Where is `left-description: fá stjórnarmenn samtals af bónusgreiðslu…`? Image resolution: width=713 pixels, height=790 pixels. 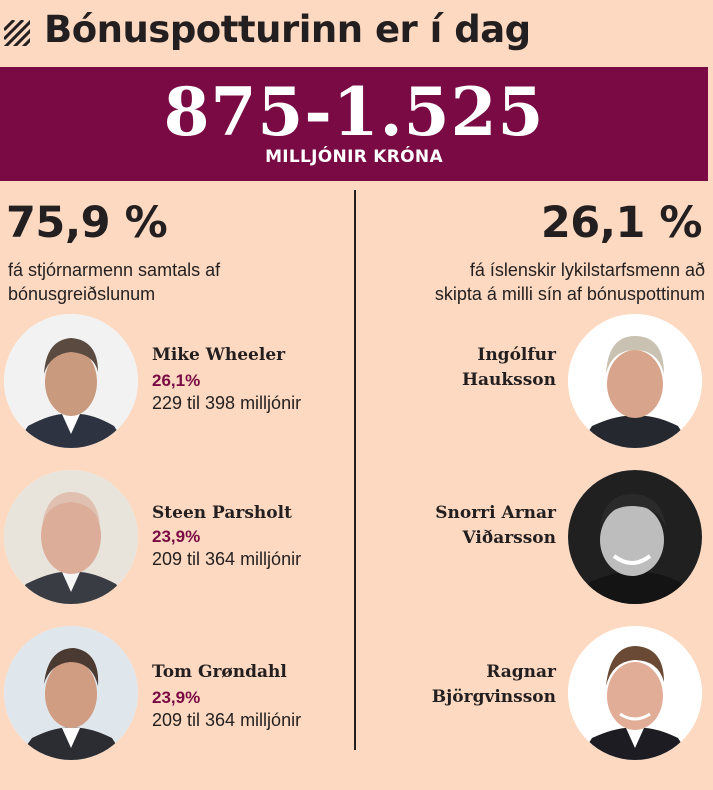 left-description: fá stjórnarmenn samtals af bónusgreiðslu… is located at coordinates (158, 282).